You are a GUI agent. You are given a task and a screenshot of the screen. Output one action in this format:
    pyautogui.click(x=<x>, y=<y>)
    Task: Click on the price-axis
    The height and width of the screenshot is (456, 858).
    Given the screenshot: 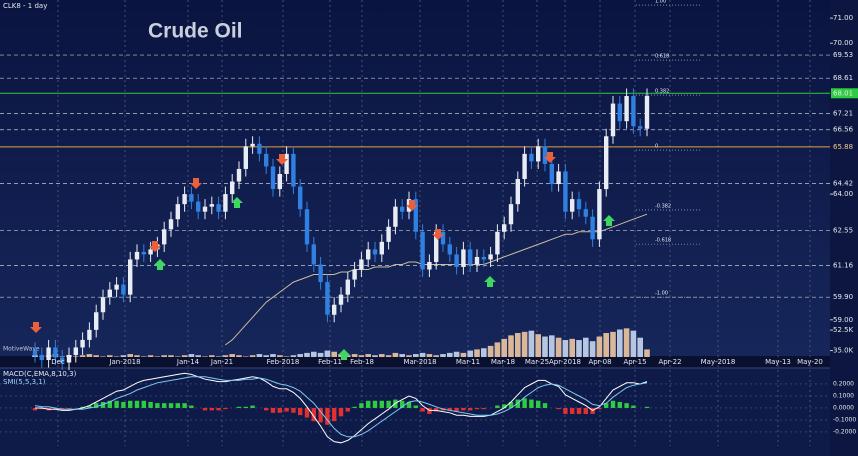 What is the action you would take?
    pyautogui.click(x=844, y=228)
    